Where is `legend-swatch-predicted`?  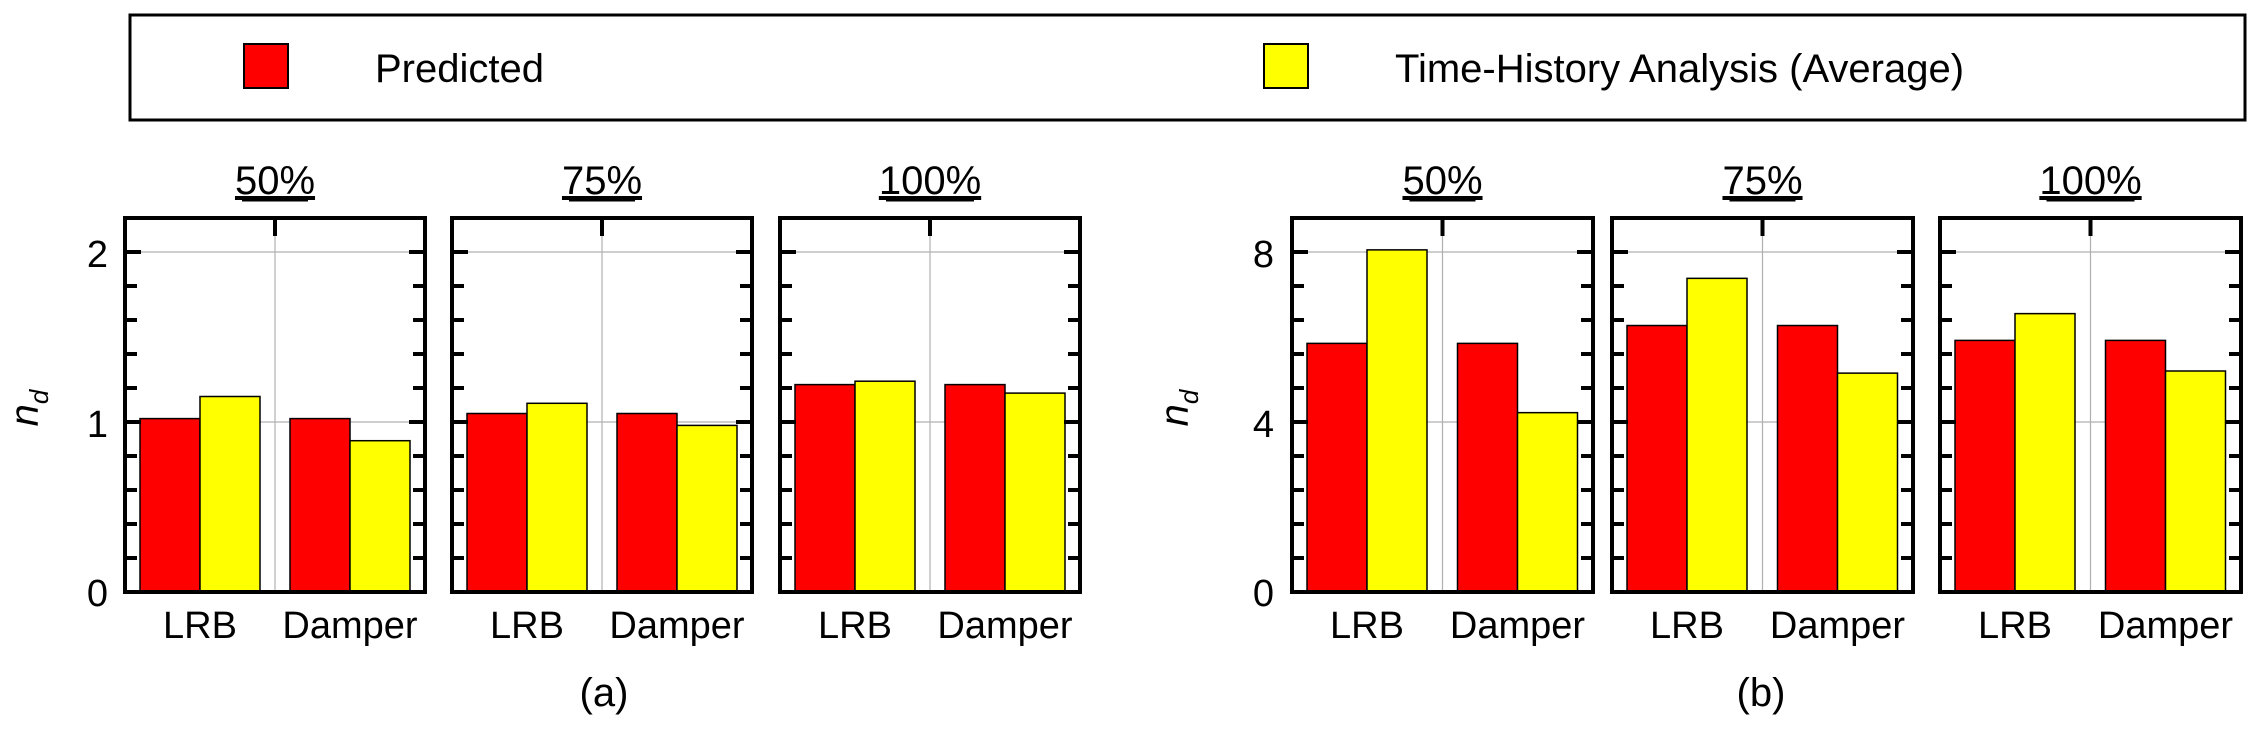 legend-swatch-predicted is located at coordinates (266, 66).